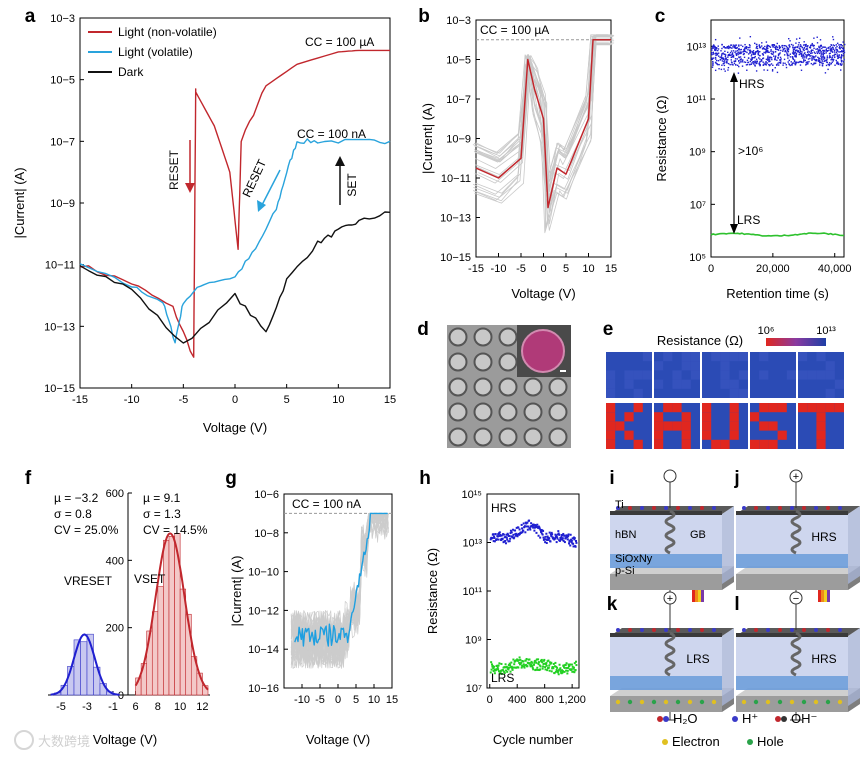 The image size is (865, 761). I want to click on panel-f-xtick-label: -5, so click(61, 707).